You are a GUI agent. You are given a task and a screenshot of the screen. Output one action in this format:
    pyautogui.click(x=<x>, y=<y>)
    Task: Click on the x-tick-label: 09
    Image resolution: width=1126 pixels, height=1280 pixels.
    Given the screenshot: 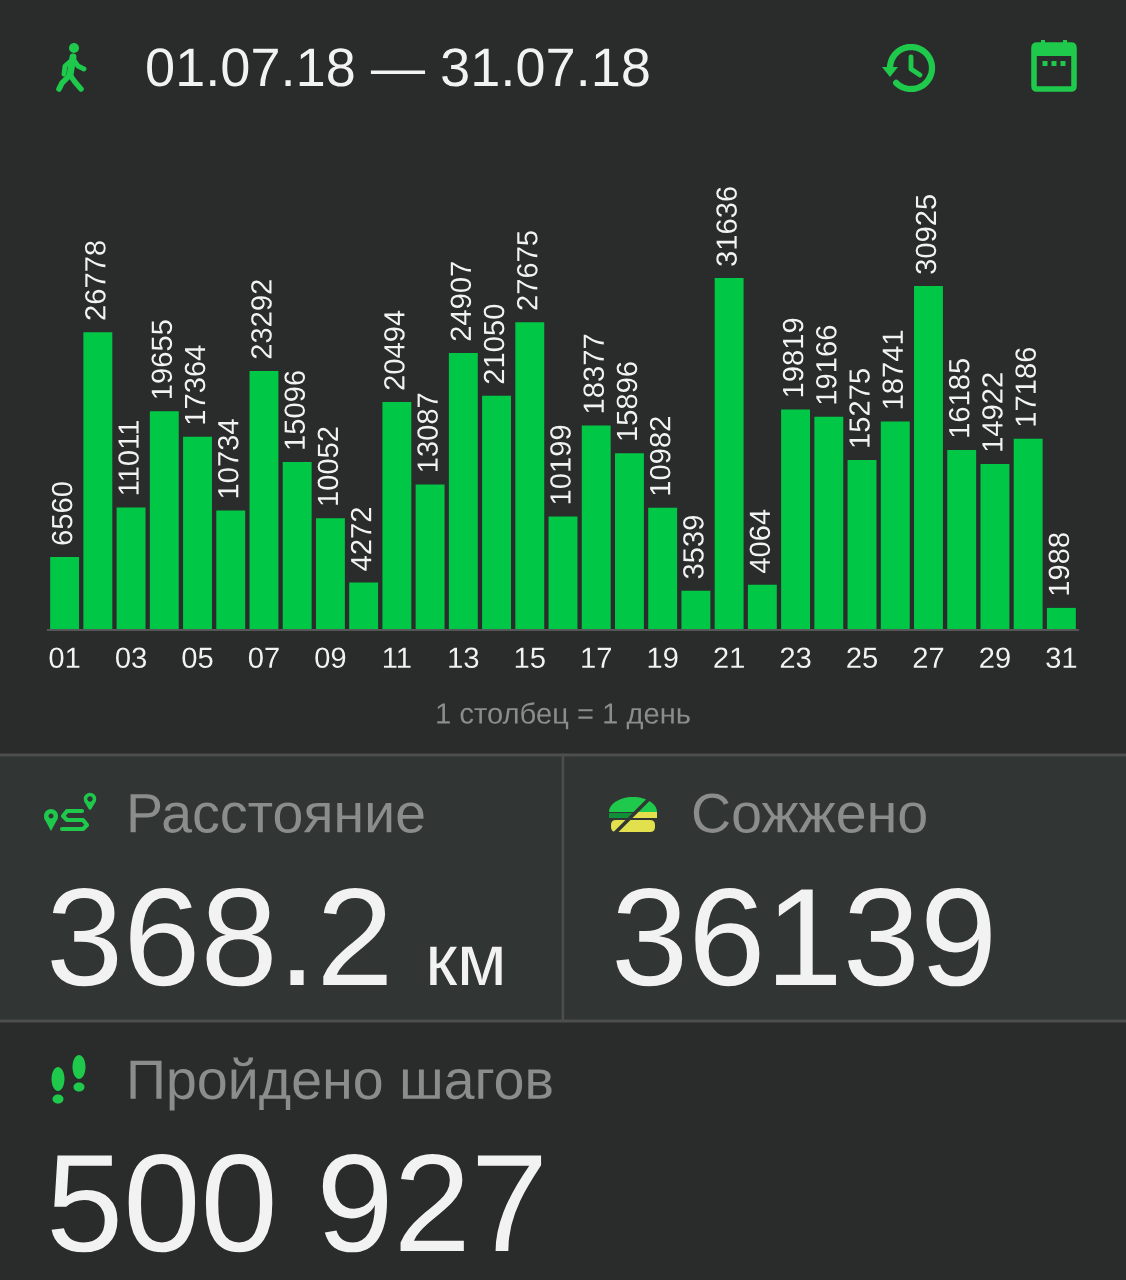 What is the action you would take?
    pyautogui.click(x=330, y=658)
    